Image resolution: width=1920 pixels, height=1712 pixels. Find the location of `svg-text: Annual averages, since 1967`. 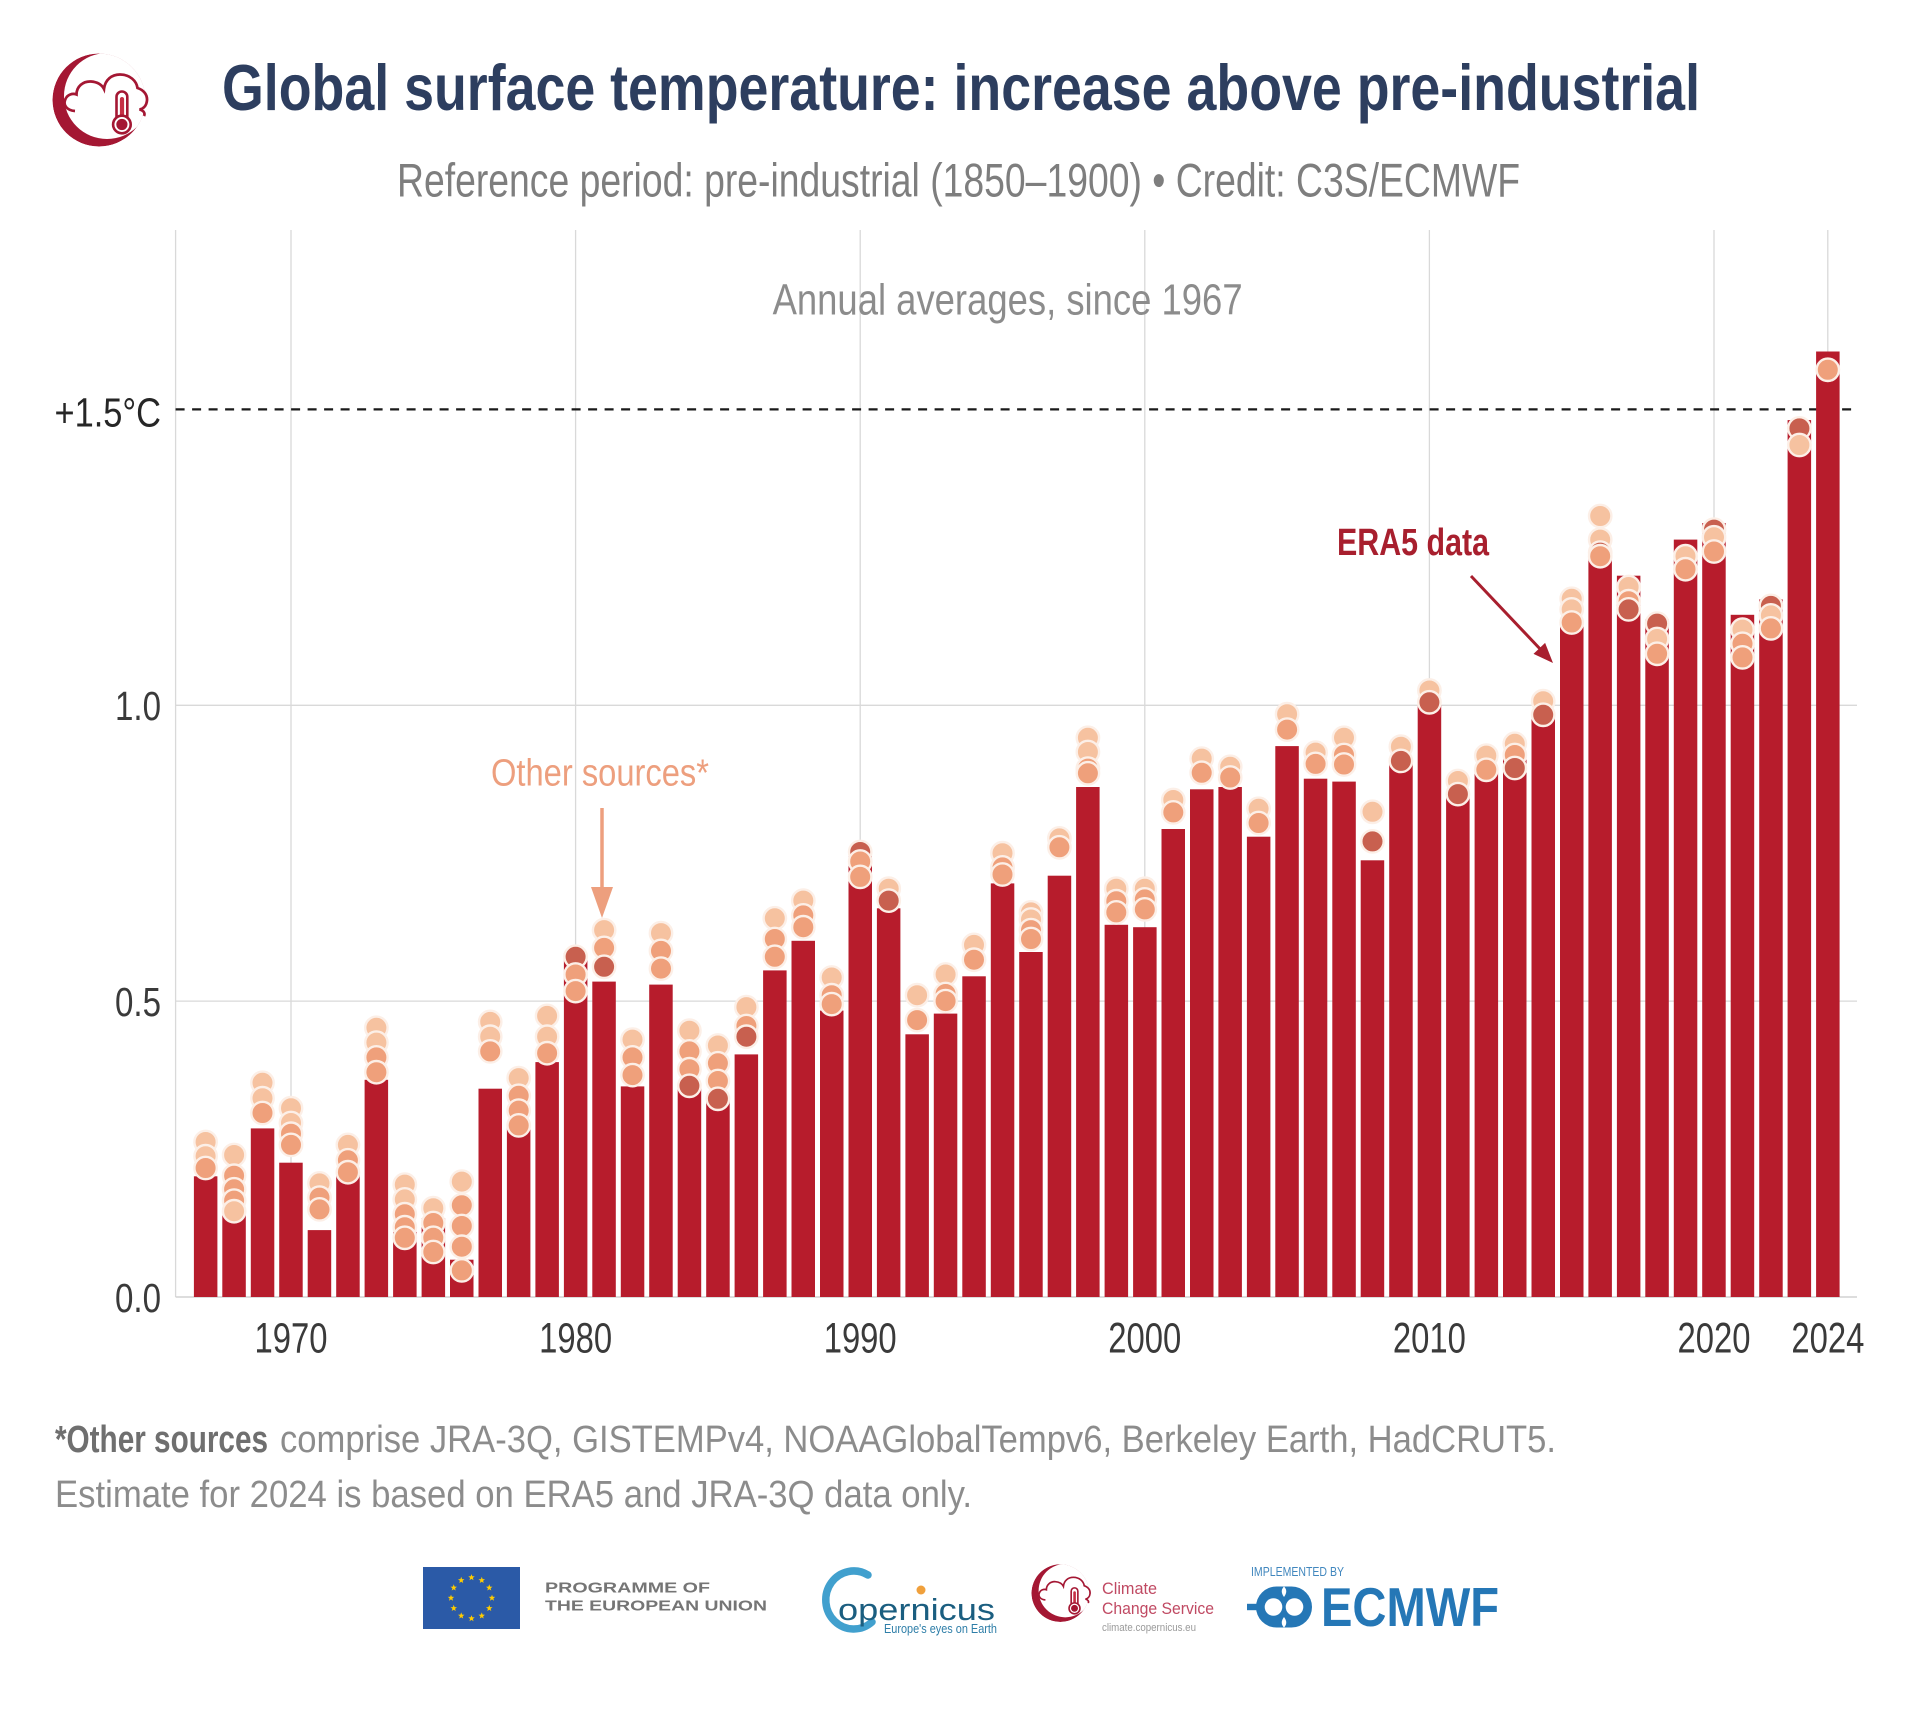

svg-text: Annual averages, since 1967 is located at coordinates (1008, 300).